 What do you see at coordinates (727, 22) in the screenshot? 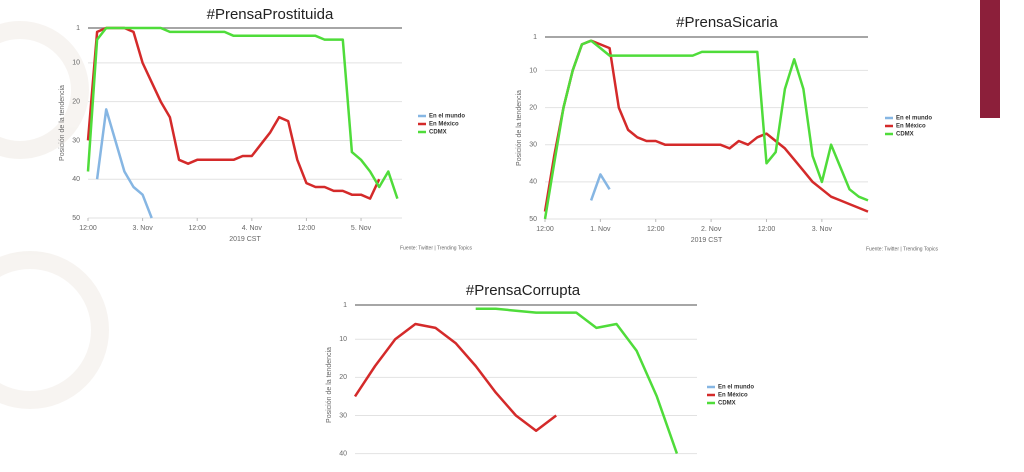
I see `chart-title: #PrensaSicaria` at bounding box center [727, 22].